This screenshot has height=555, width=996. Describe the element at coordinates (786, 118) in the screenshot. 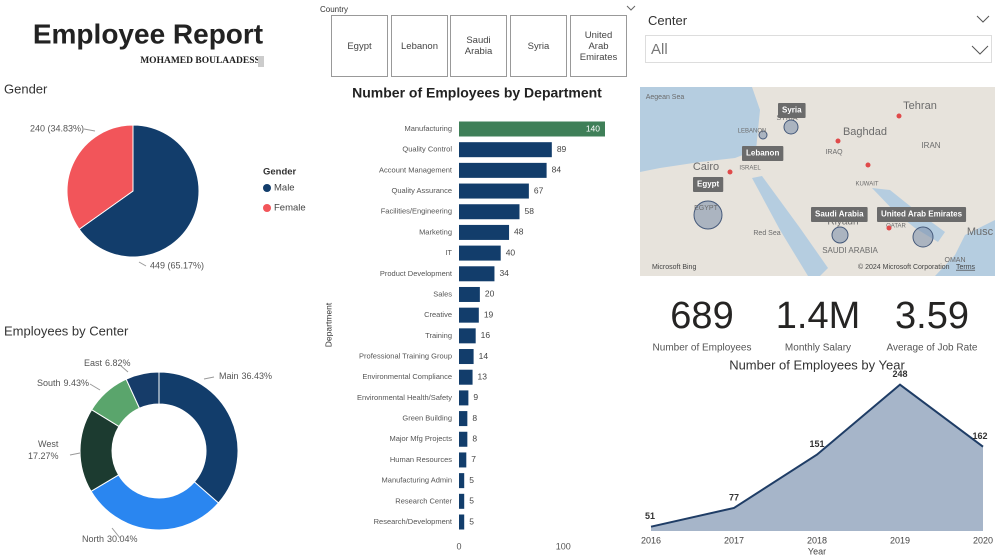

I see `map-place: SYRIA` at that location.